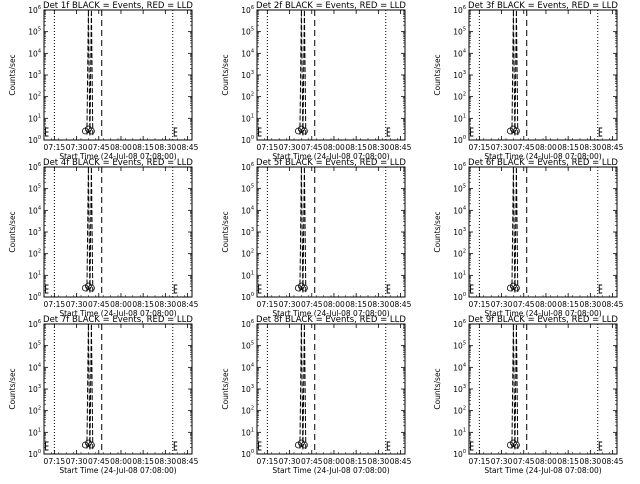  I want to click on panel-title: Det 6f BLACK = Events, RED = LLD, so click(543, 163).